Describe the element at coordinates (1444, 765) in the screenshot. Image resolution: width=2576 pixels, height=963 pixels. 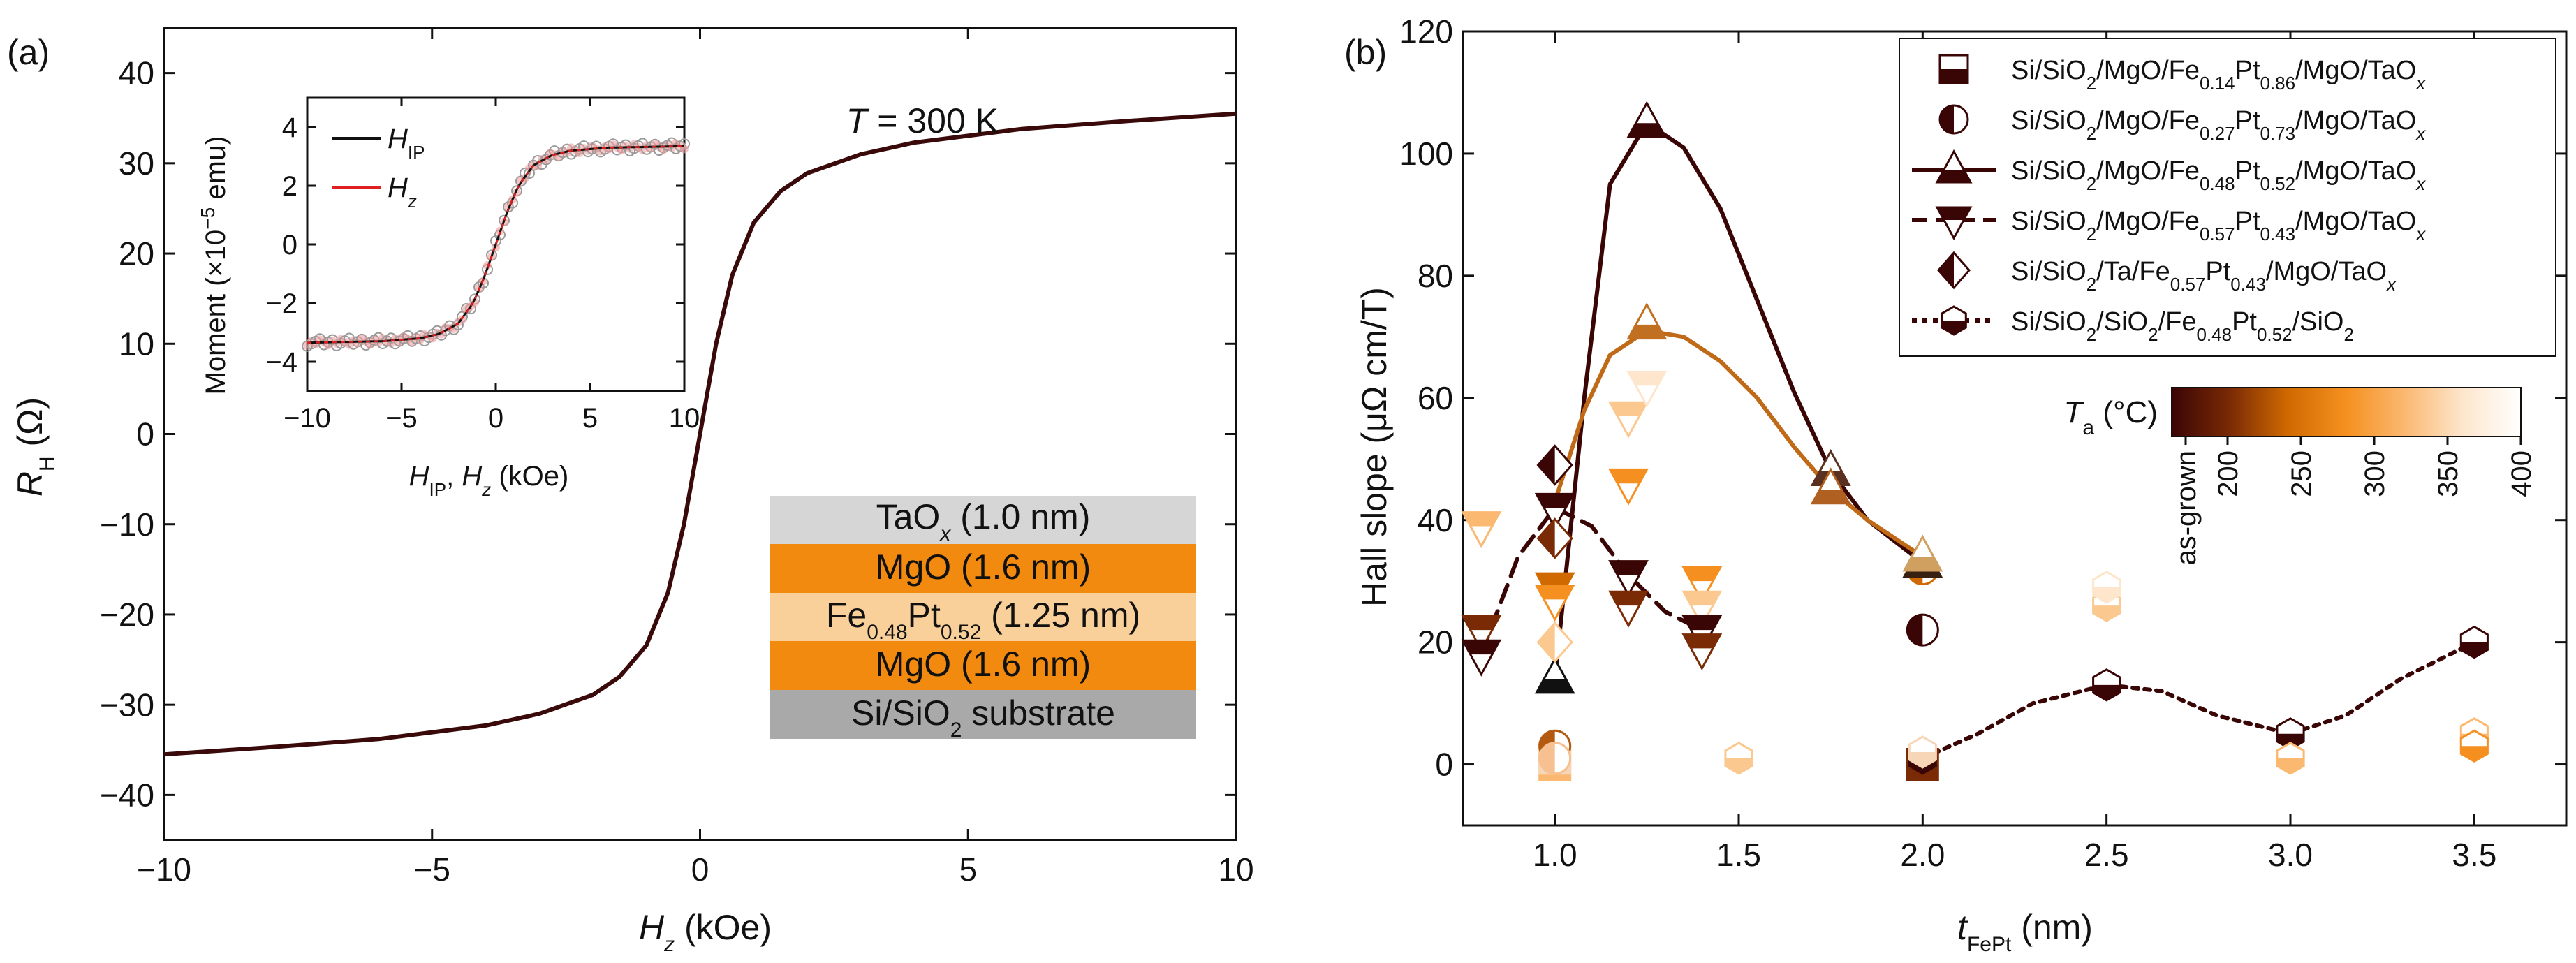
I see `panel-b-y-tick-label: 0` at that location.